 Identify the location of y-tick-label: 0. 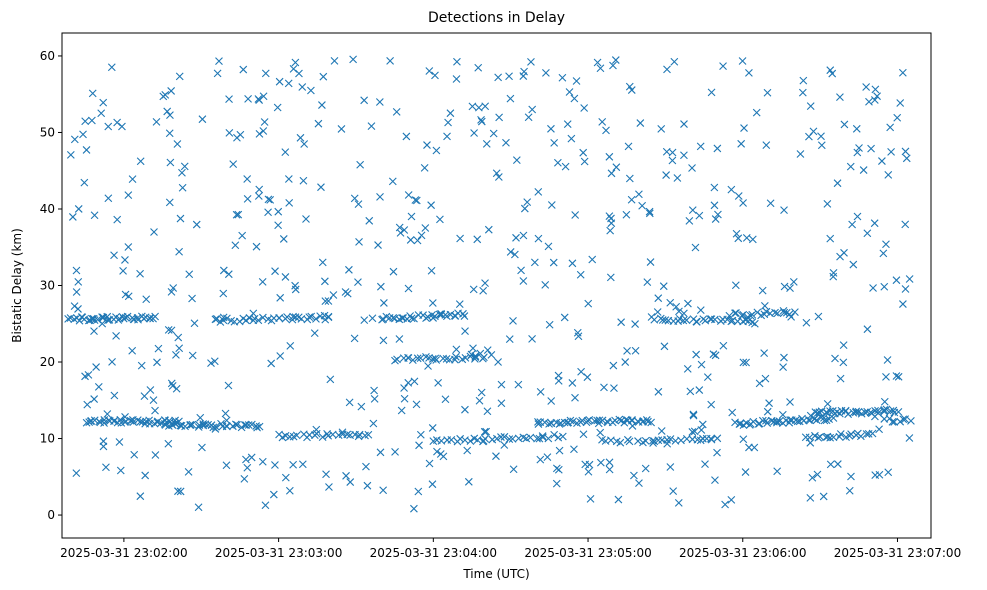
(51, 515).